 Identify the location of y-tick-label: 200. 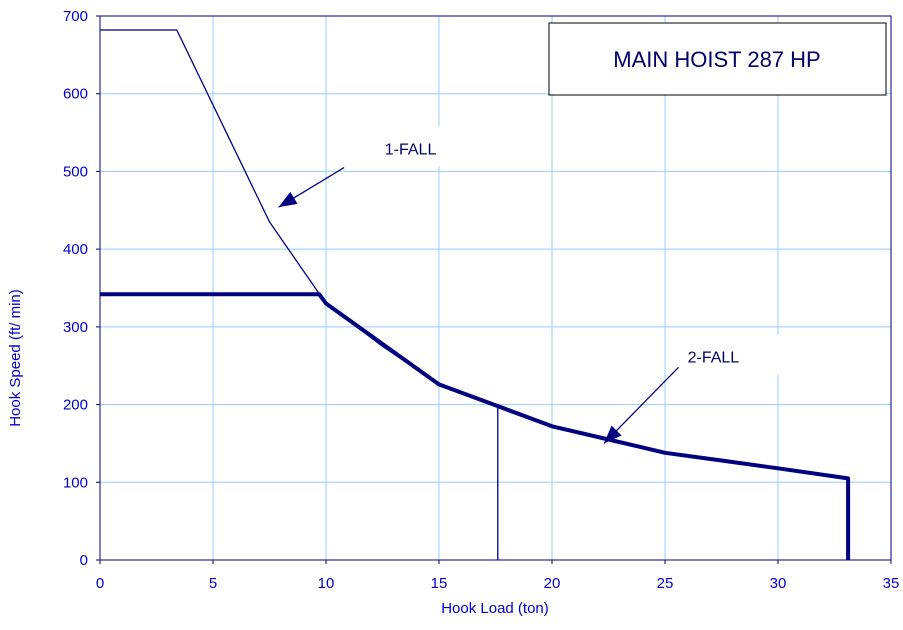
(75, 405).